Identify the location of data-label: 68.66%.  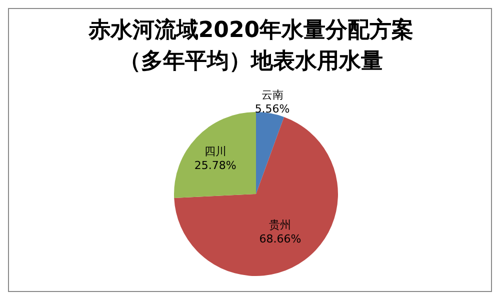
(280, 239).